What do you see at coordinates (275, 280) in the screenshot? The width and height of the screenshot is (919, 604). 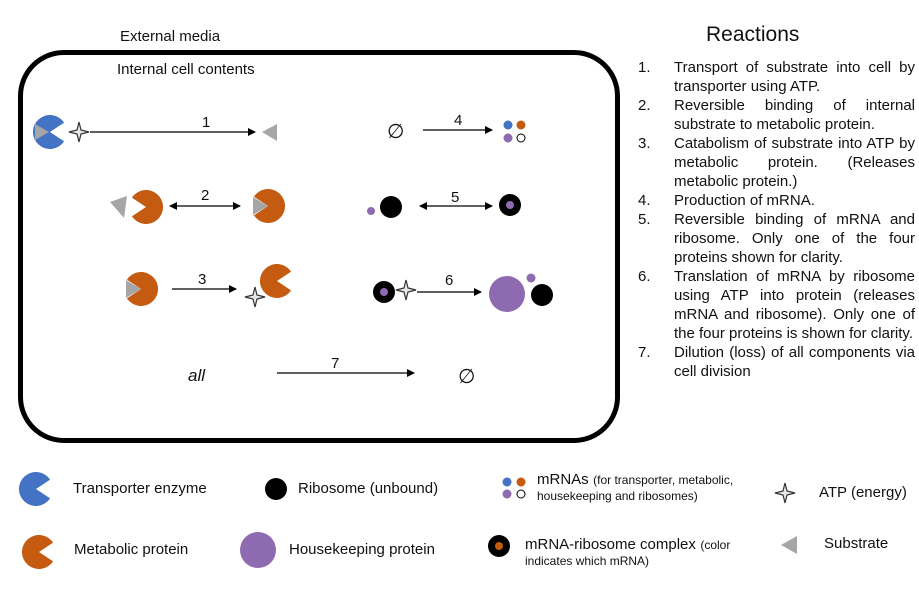 I see `metabolic-protein-released` at bounding box center [275, 280].